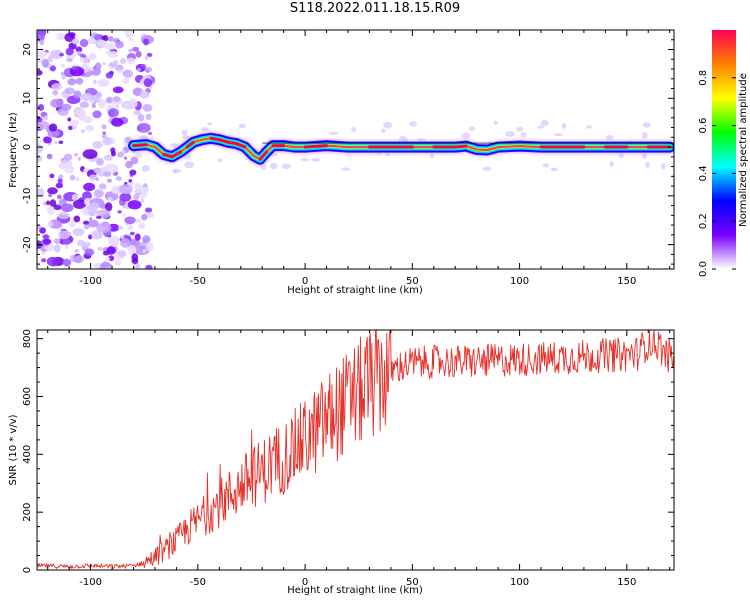  What do you see at coordinates (27, 244) in the screenshot?
I see `y-tick-label: -20` at bounding box center [27, 244].